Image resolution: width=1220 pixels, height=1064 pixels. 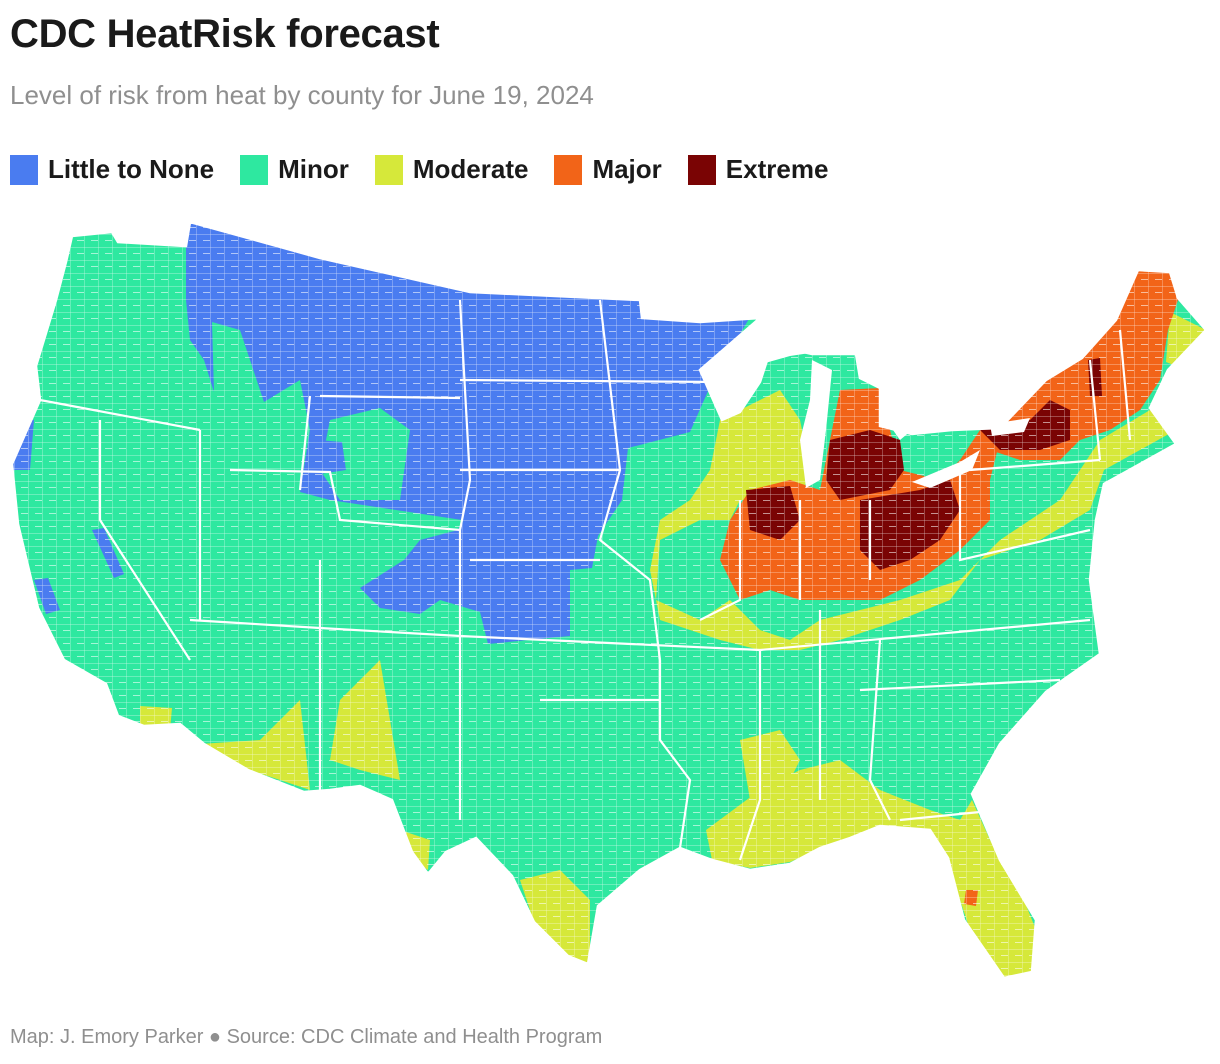 What do you see at coordinates (131, 169) in the screenshot?
I see `legend-label-little: Little to None` at bounding box center [131, 169].